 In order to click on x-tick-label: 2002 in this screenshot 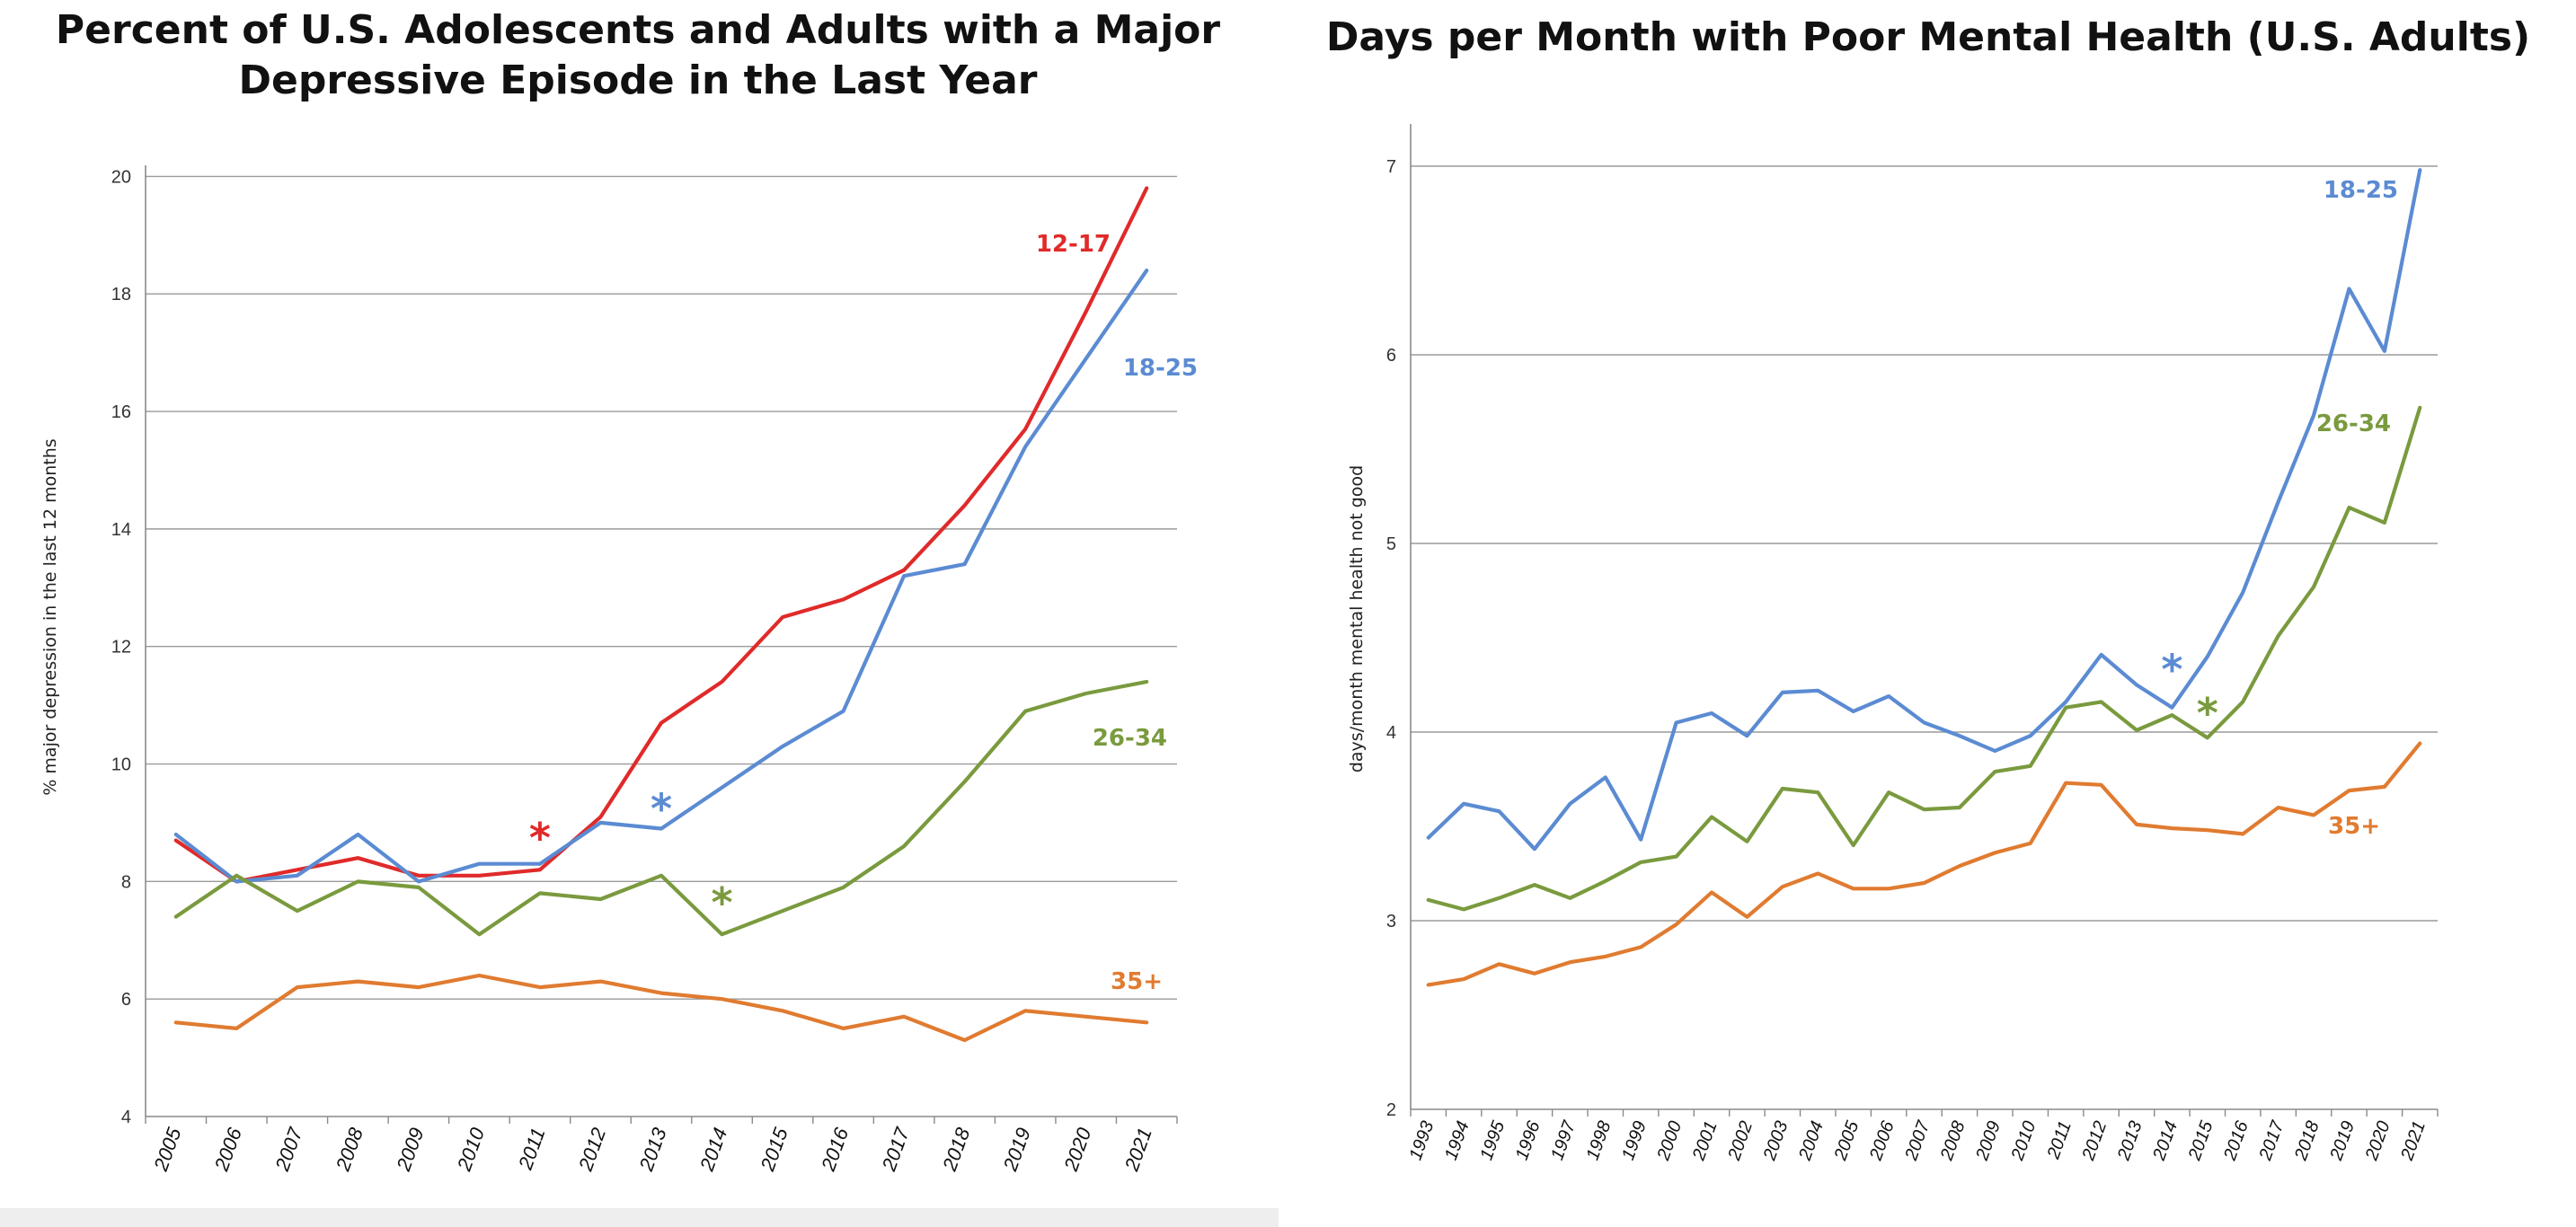, I will do `click(1741, 1140)`.